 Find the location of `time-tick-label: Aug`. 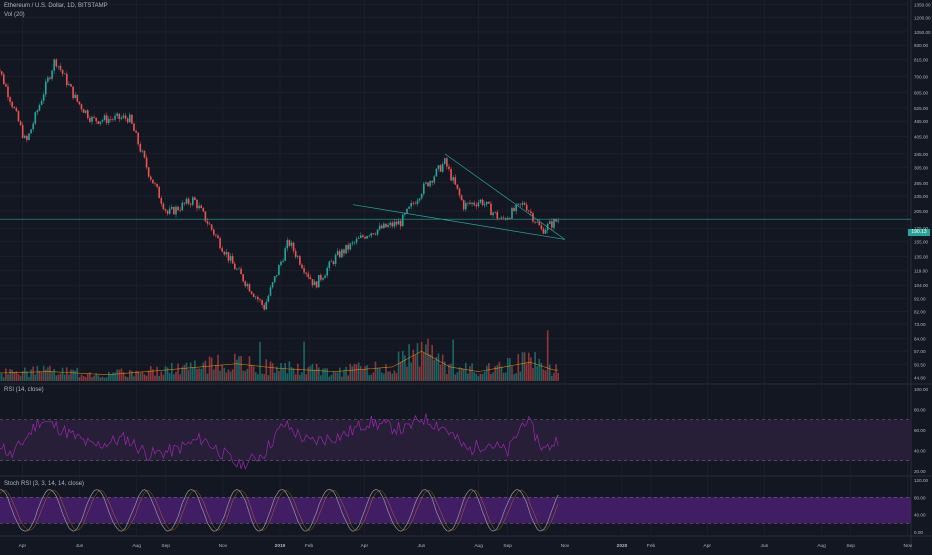

time-tick-label: Aug is located at coordinates (136, 546).